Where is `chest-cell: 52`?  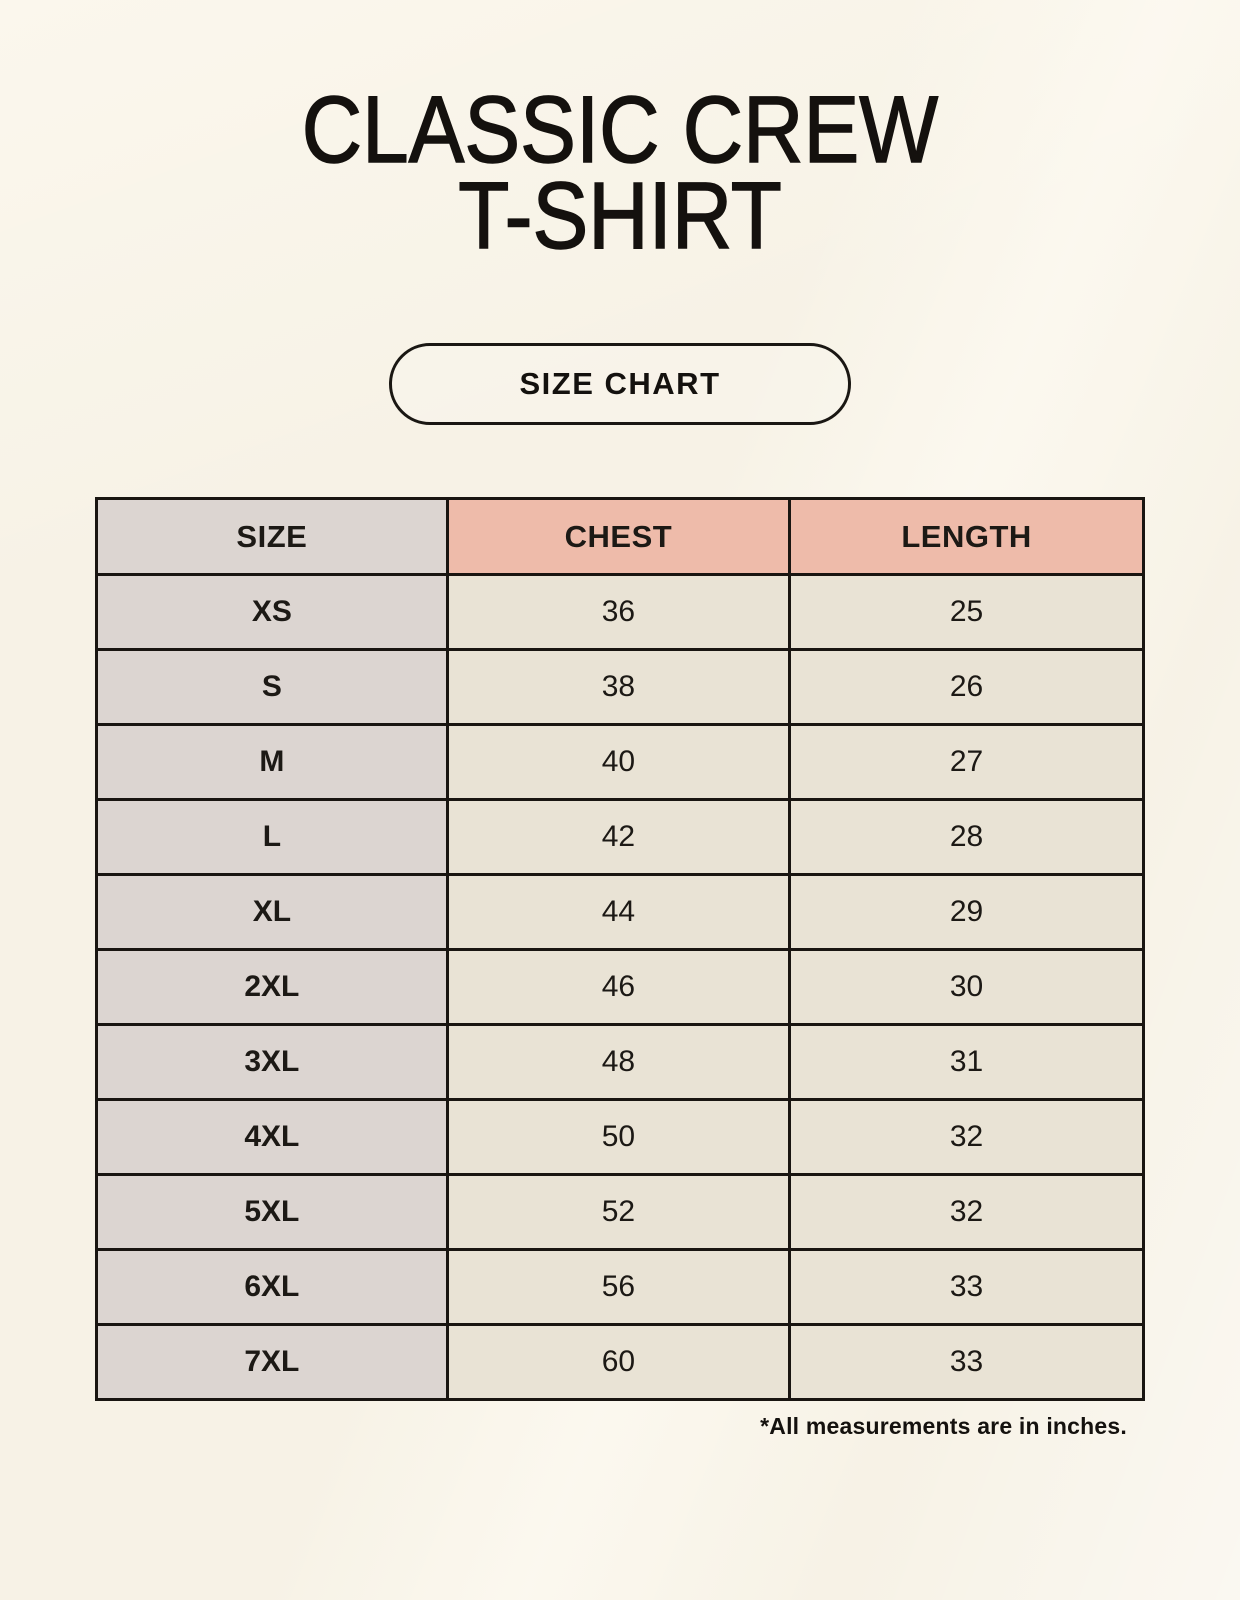
chest-cell: 52 is located at coordinates (618, 1212).